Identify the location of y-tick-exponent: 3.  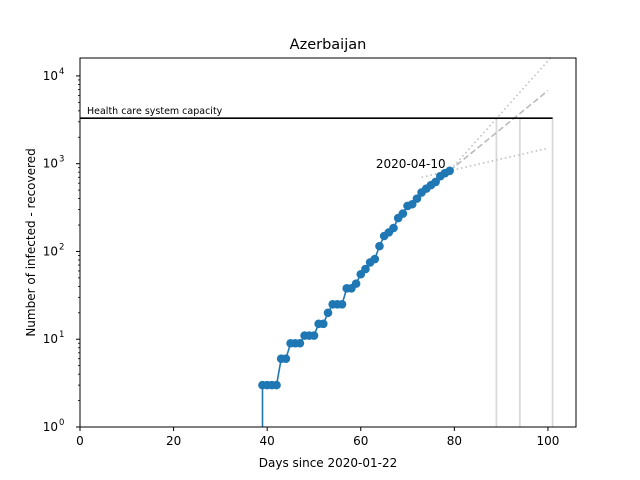
(61, 160).